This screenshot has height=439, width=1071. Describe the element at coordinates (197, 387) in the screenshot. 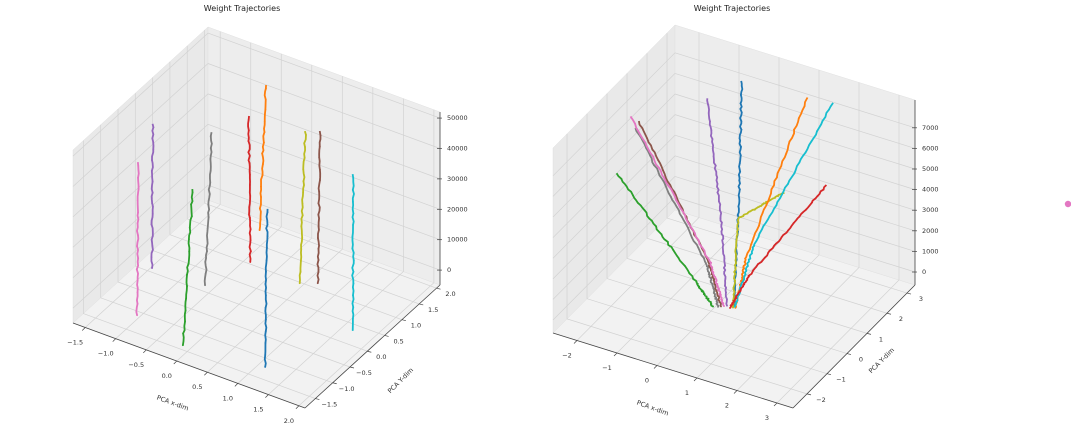

I see `x-tick-label: 0.5` at that location.